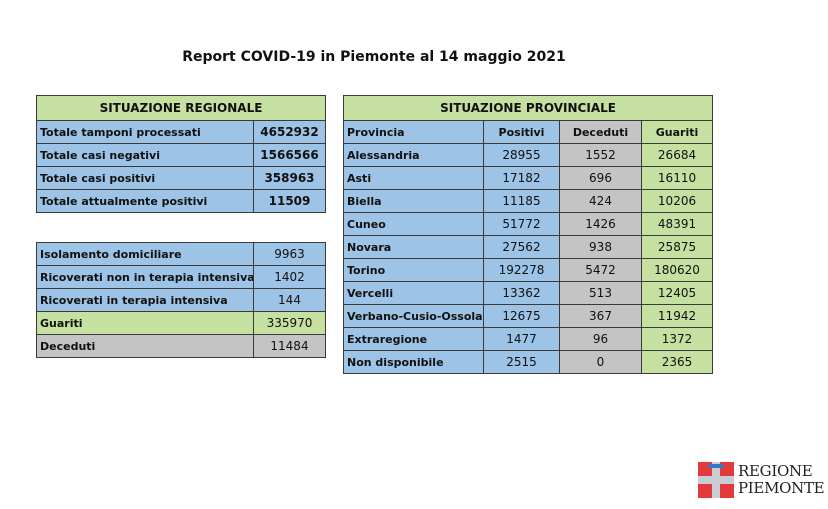 Image resolution: width=828 pixels, height=509 pixels. Describe the element at coordinates (145, 201) in the screenshot. I see `row-label: Totale attualmente positivi` at that location.